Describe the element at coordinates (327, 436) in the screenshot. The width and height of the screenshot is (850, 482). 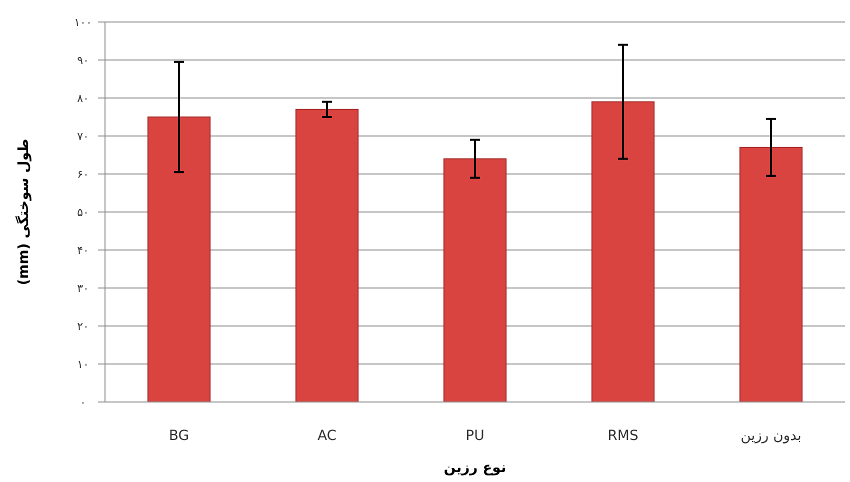
I see `x-tick-label: AC` at that location.